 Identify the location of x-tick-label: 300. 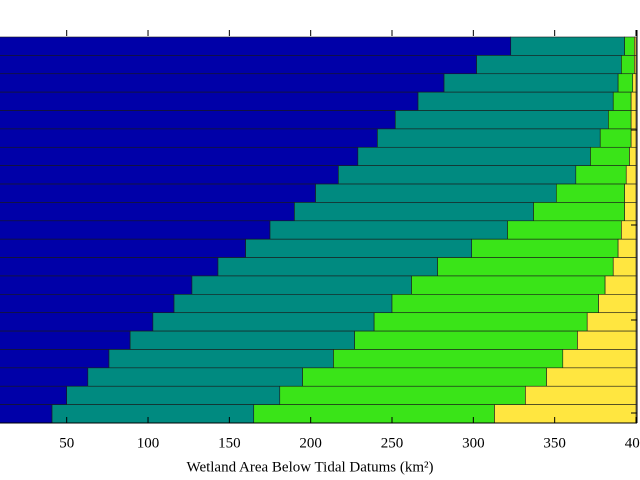
(473, 443).